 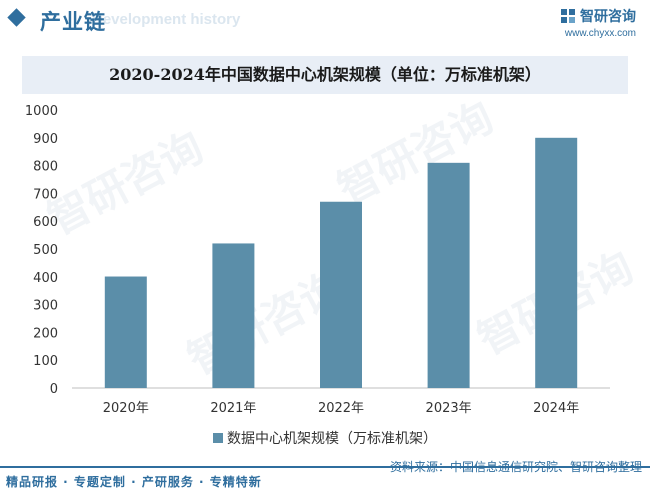 I want to click on chart-title: 2020-2024年中国数据中心机架规模（单位：万标准机架）, so click(x=325, y=74).